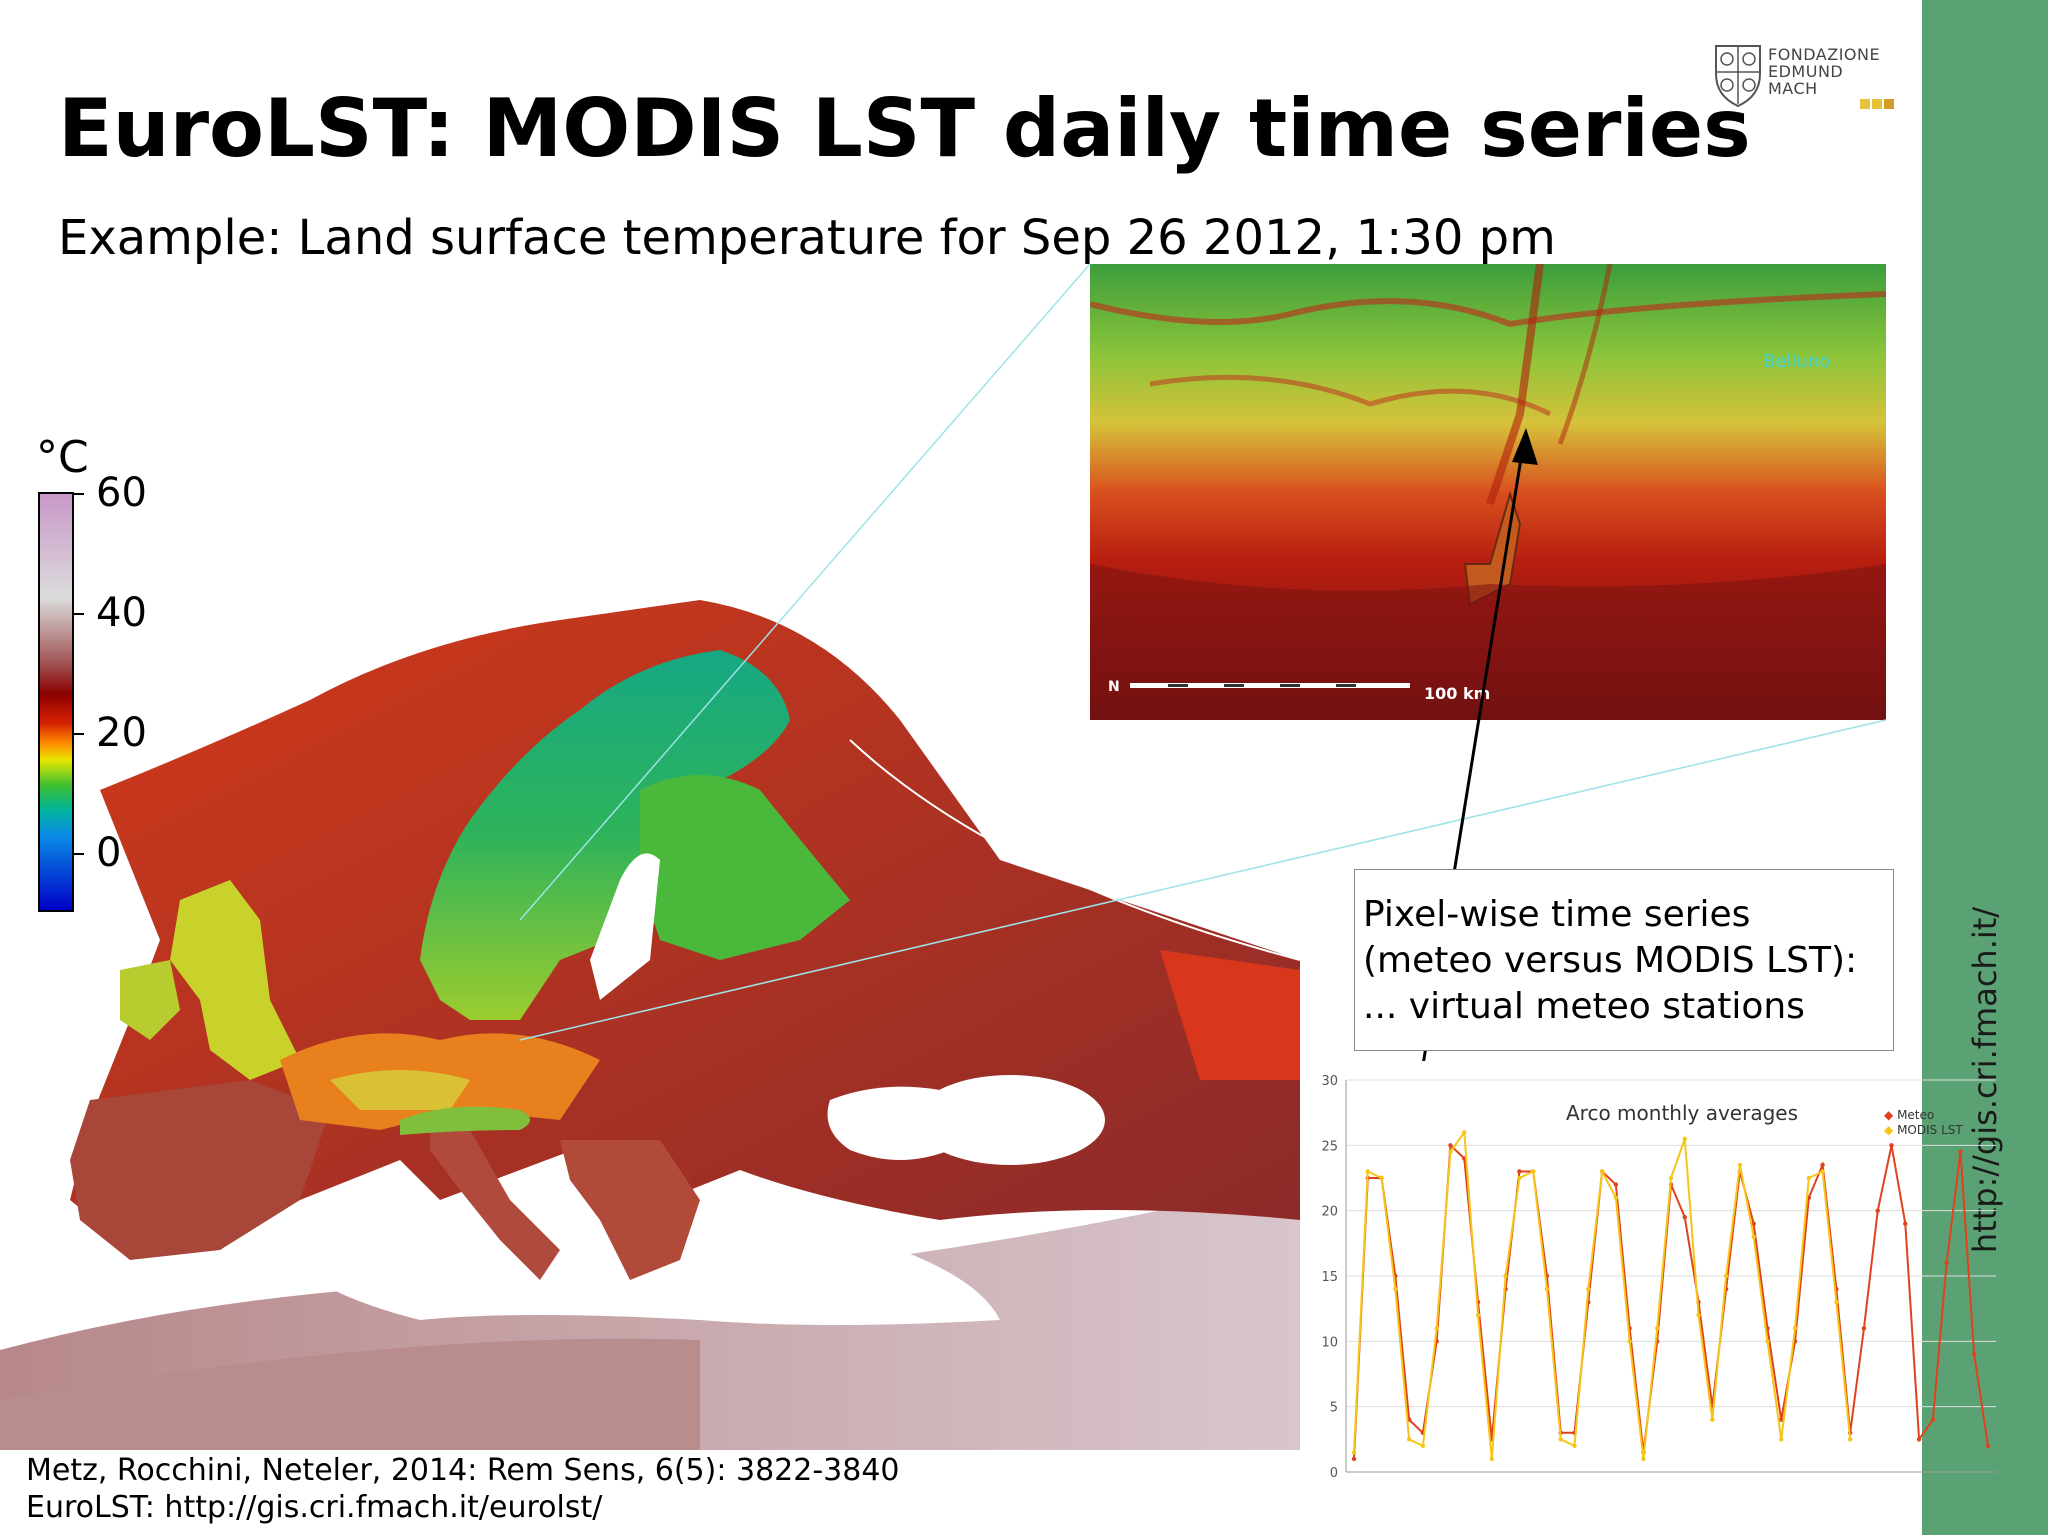 The width and height of the screenshot is (2048, 1535). I want to click on legend-label: MODIS LST, so click(1930, 1130).